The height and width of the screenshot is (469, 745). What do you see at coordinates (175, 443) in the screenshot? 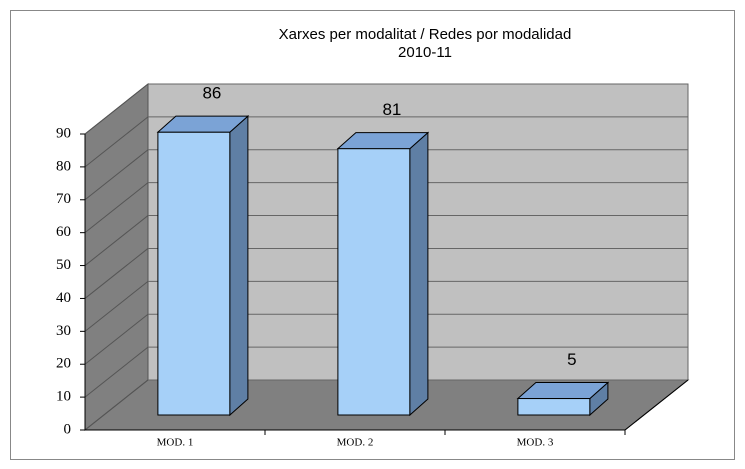
I see `x-tick-label: MOD. 1` at bounding box center [175, 443].